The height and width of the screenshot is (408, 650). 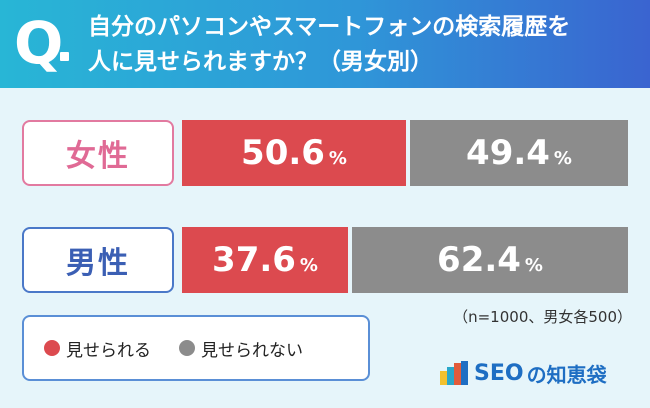 I want to click on brand-logo: SEO の知恵袋, so click(x=523, y=373).